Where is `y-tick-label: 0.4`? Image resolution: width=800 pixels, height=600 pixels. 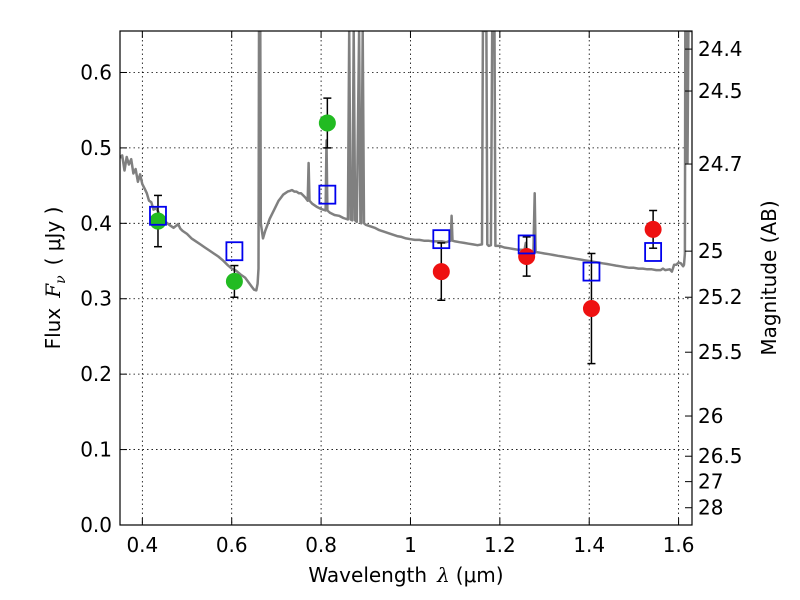 y-tick-label: 0.4 is located at coordinates (96, 223).